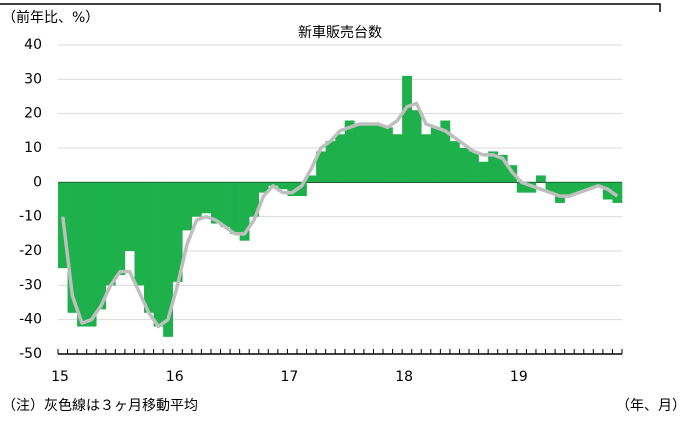 The height and width of the screenshot is (423, 688). Describe the element at coordinates (30, 217) in the screenshot. I see `y-tick-label: -10` at that location.